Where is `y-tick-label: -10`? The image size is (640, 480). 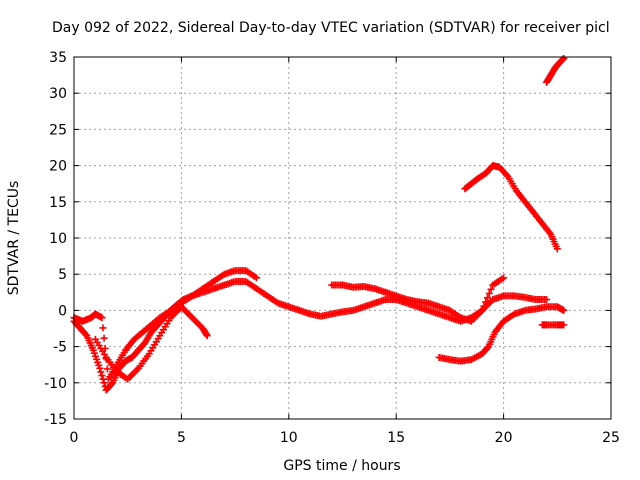
y-tick-label: -10 is located at coordinates (55, 384).